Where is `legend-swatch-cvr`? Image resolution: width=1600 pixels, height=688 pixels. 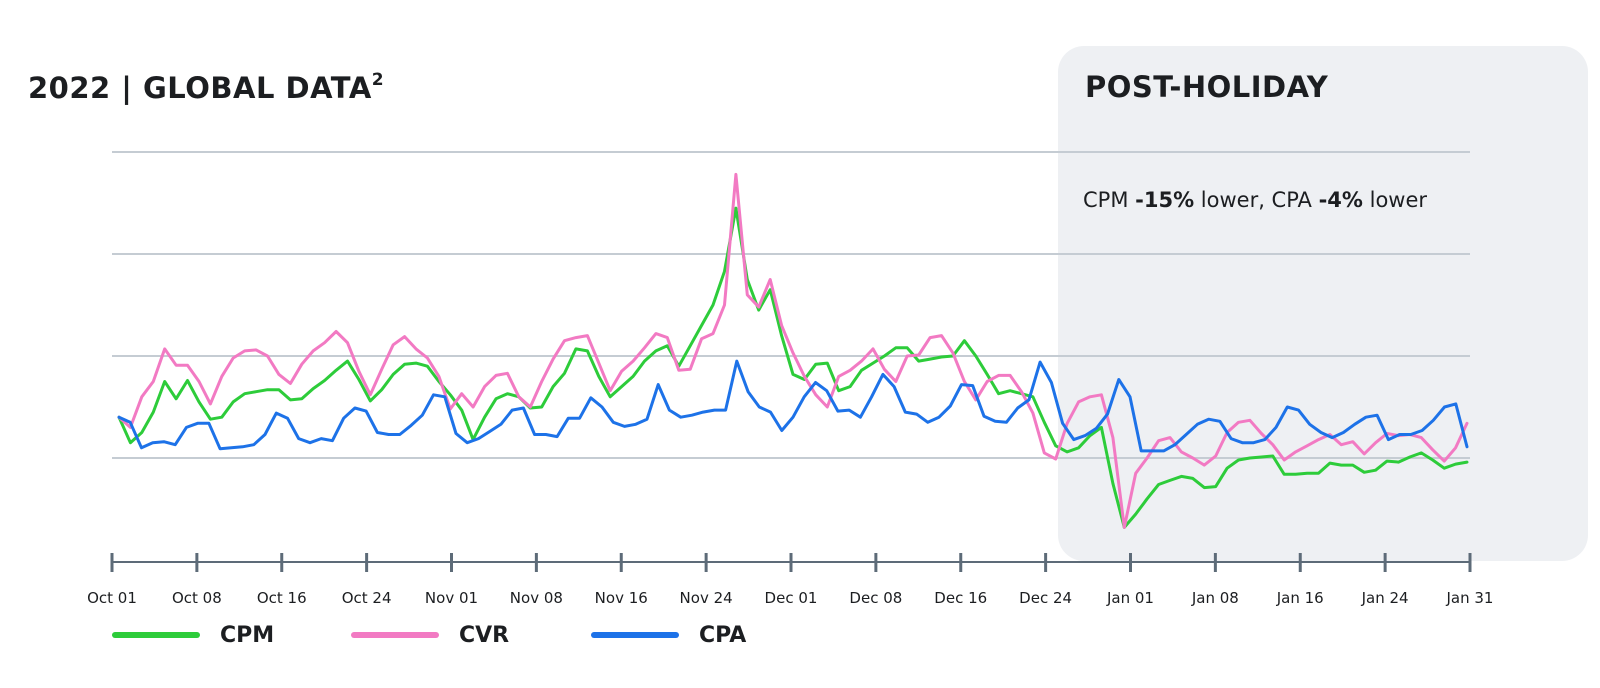 legend-swatch-cvr is located at coordinates (395, 635).